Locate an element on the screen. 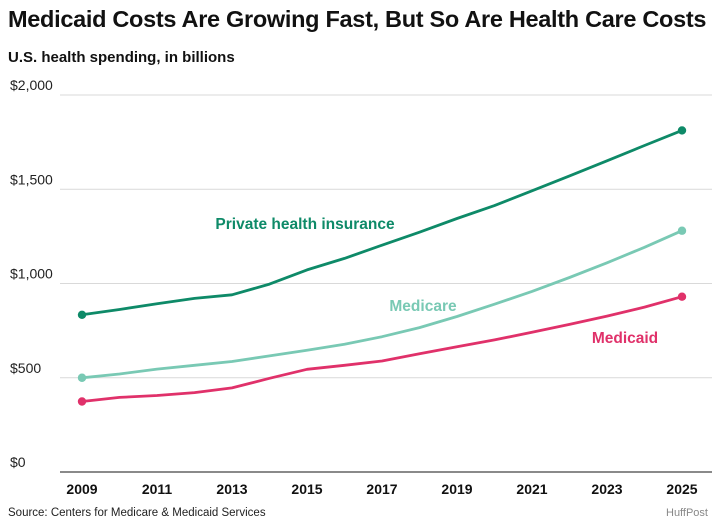 The height and width of the screenshot is (530, 720). y-tick-label: $500 is located at coordinates (25, 368).